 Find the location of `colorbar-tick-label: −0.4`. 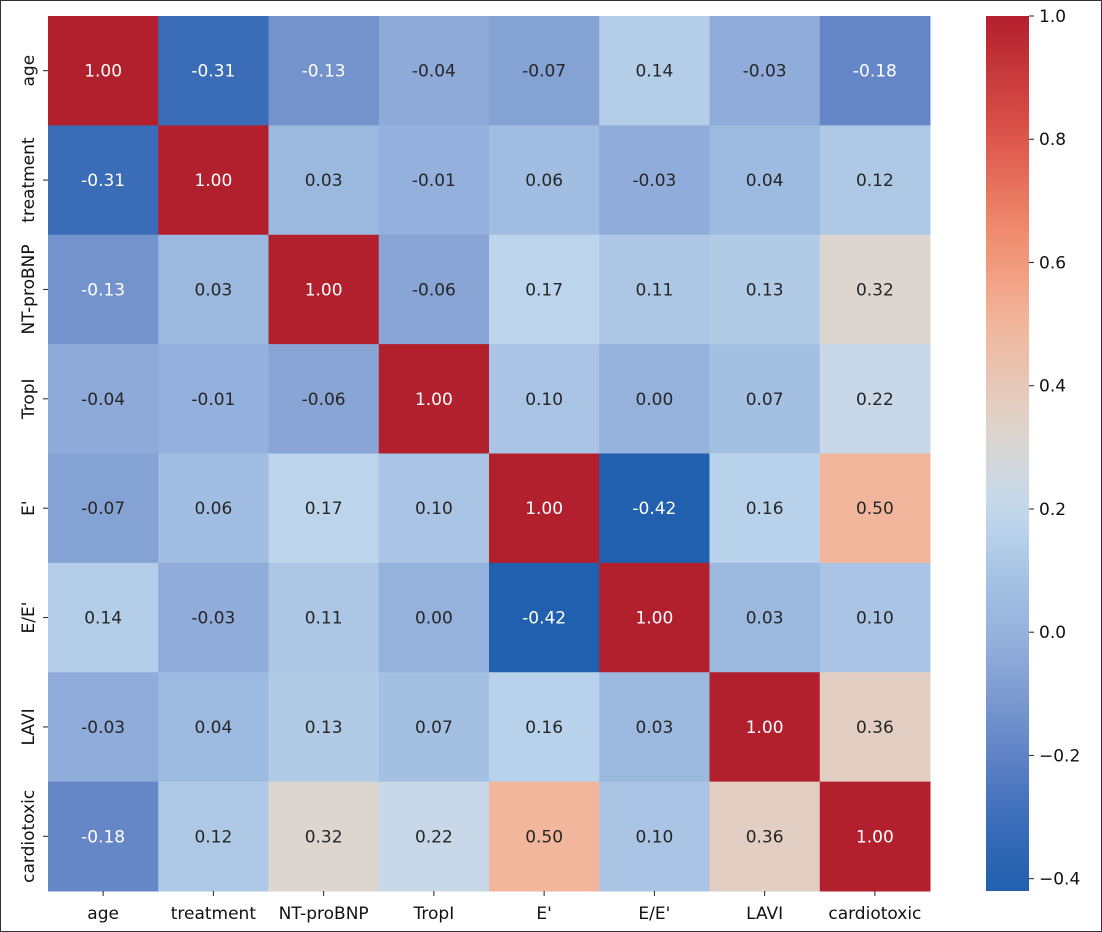

colorbar-tick-label: −0.4 is located at coordinates (1059, 880).